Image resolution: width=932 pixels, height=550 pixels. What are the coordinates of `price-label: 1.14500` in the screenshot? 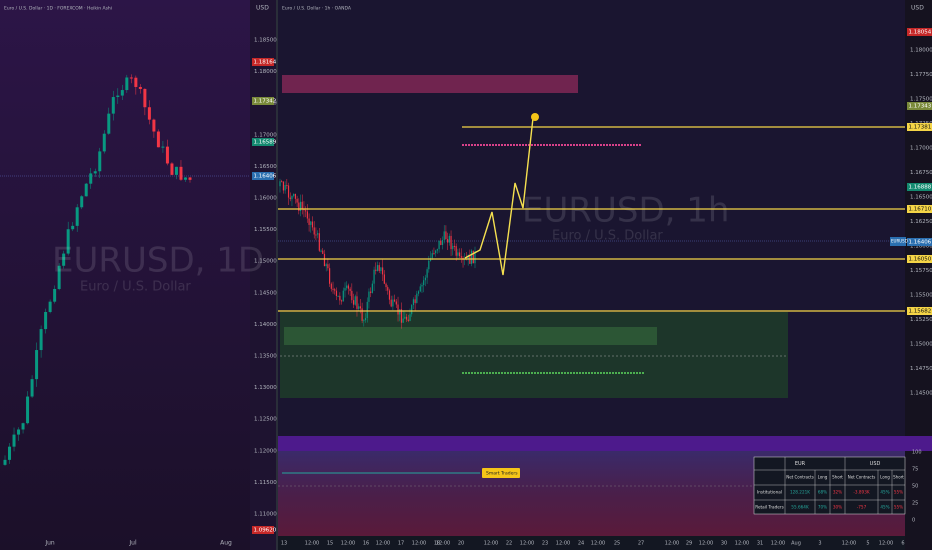 It's located at (921, 394).